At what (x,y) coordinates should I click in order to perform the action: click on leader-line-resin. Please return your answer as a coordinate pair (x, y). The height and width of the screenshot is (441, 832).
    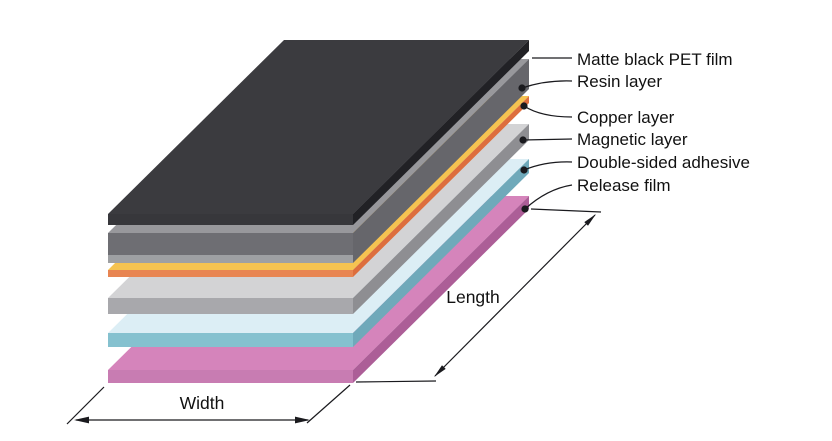
    Looking at the image, I should click on (547, 84).